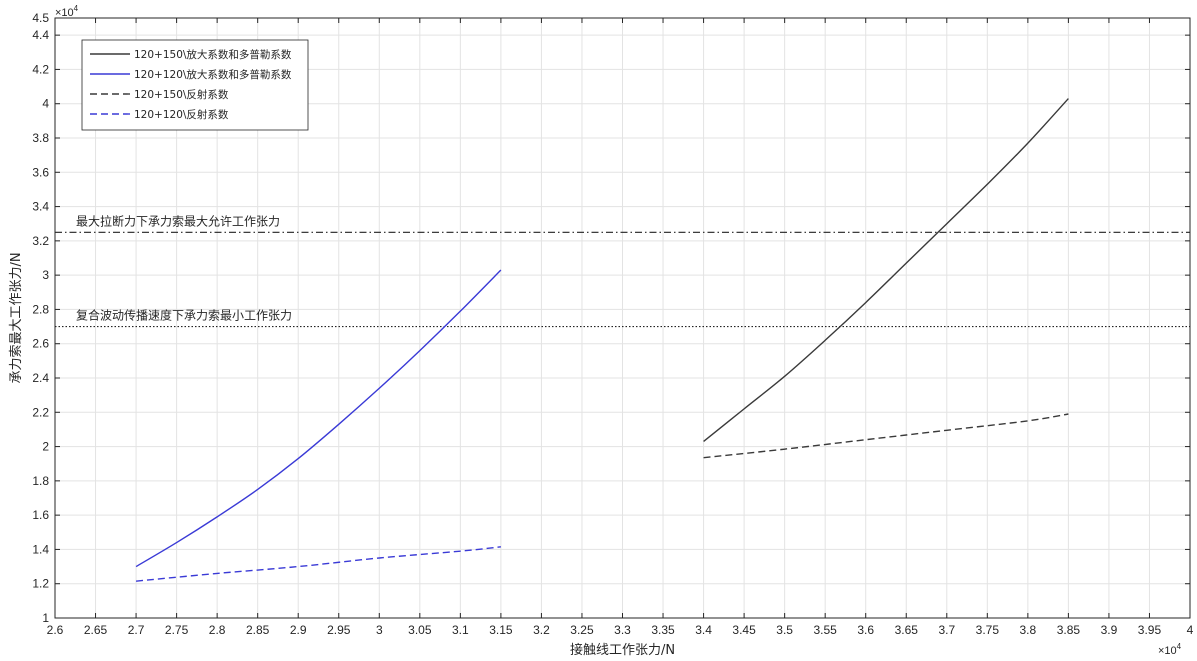 This screenshot has height=661, width=1197. I want to click on x-tick-label: 2.65, so click(96, 630).